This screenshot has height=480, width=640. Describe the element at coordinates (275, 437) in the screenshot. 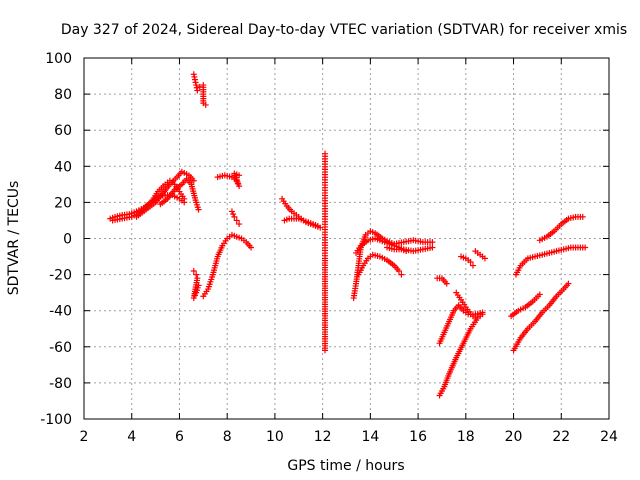

I see `x-tick-label: 10` at that location.